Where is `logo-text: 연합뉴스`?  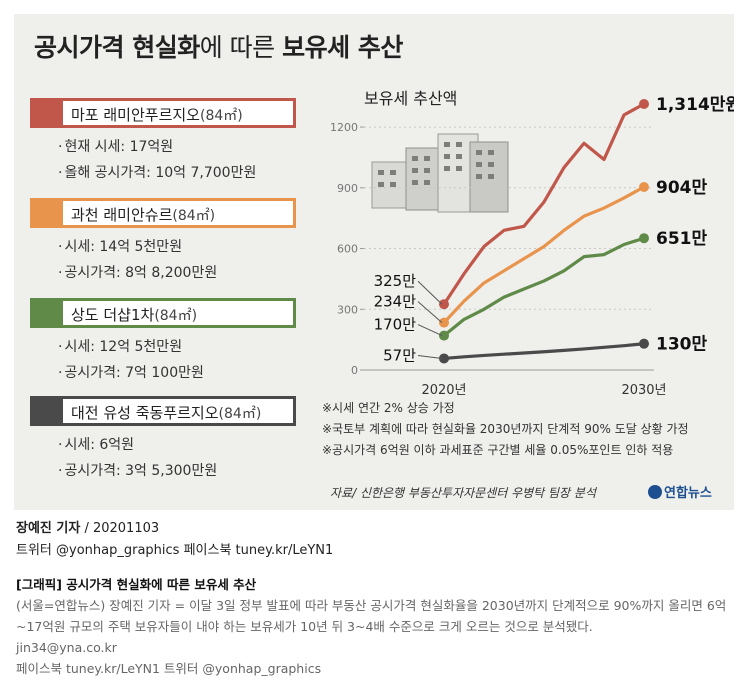
logo-text: 연합뉴스 is located at coordinates (688, 493).